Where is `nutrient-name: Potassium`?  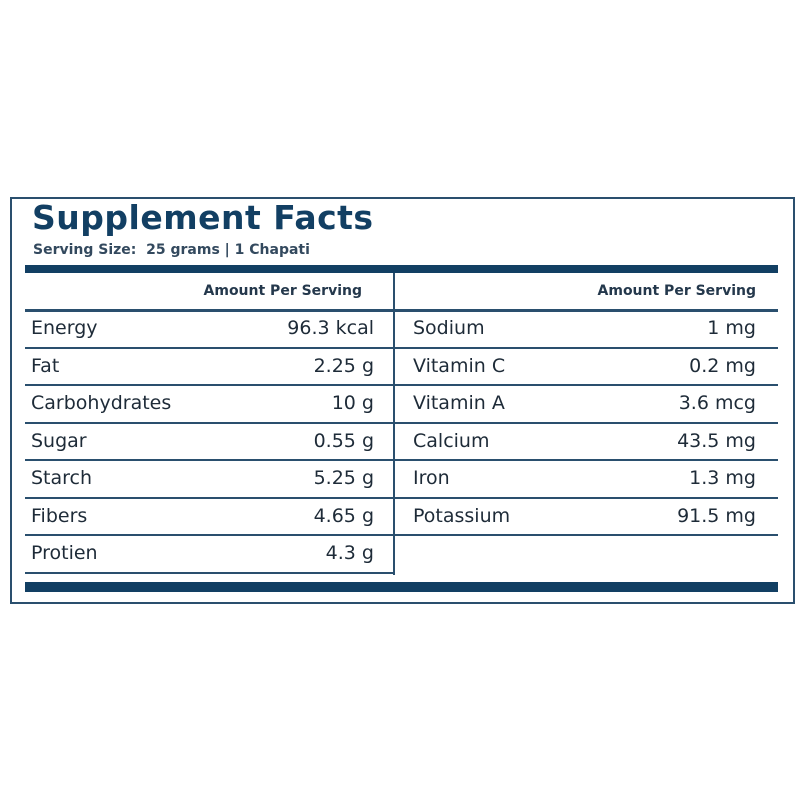
nutrient-name: Potassium is located at coordinates (462, 515).